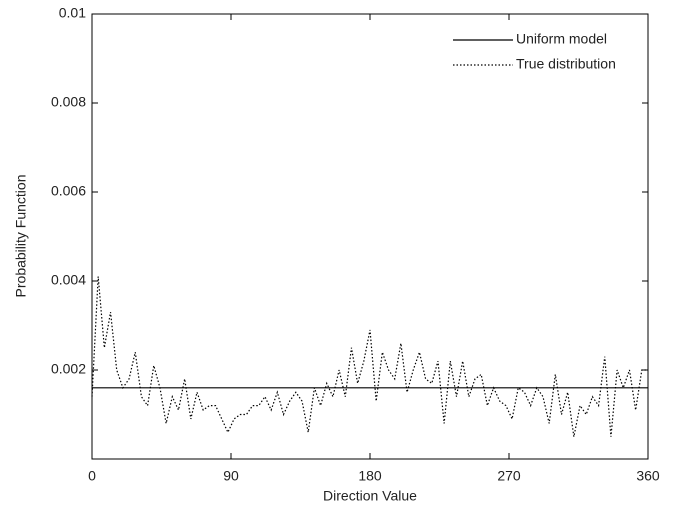  What do you see at coordinates (68, 102) in the screenshot?
I see `y-tick-label: 0.008` at bounding box center [68, 102].